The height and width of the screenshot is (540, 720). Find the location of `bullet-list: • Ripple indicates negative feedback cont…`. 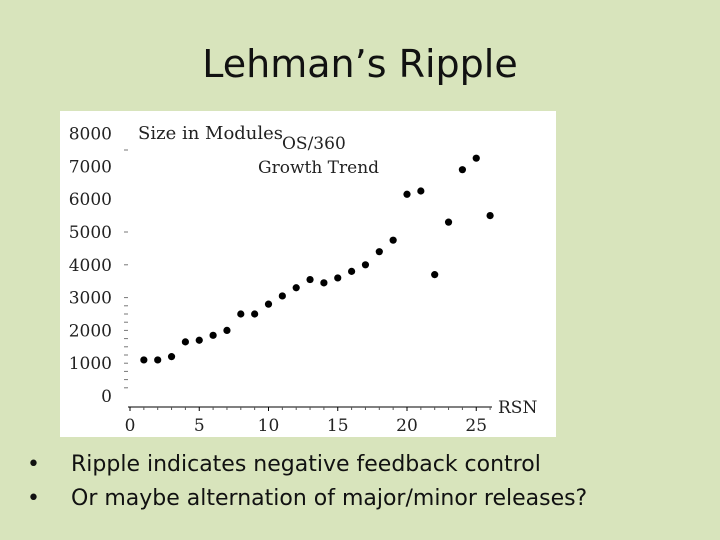

bullet-list: • Ripple indicates negative feedback cont… is located at coordinates (367, 482).